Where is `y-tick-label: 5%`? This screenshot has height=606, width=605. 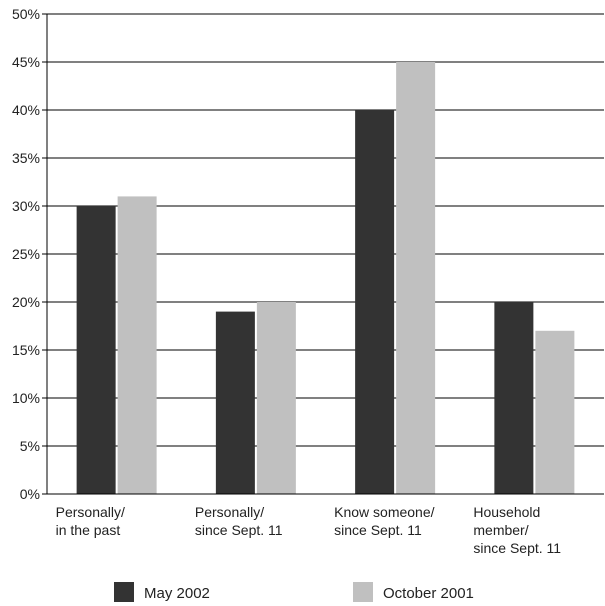 y-tick-label: 5% is located at coordinates (30, 446).